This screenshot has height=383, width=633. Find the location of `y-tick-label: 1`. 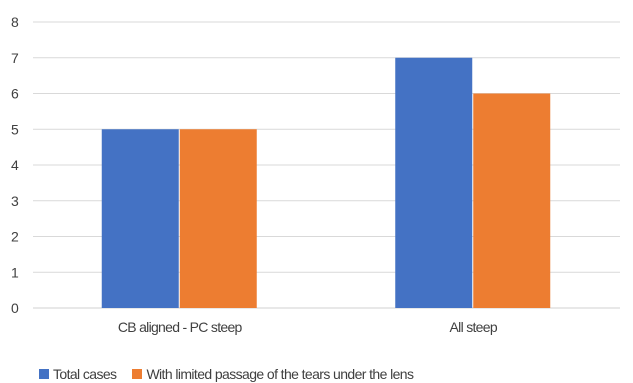

y-tick-label: 1 is located at coordinates (15, 272).